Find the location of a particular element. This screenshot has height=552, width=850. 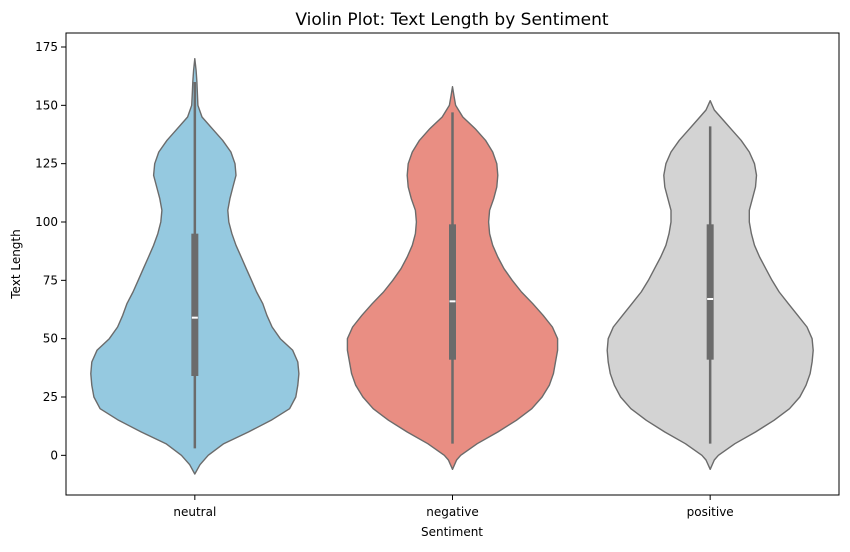

y-tick-label: 150 is located at coordinates (46, 105).